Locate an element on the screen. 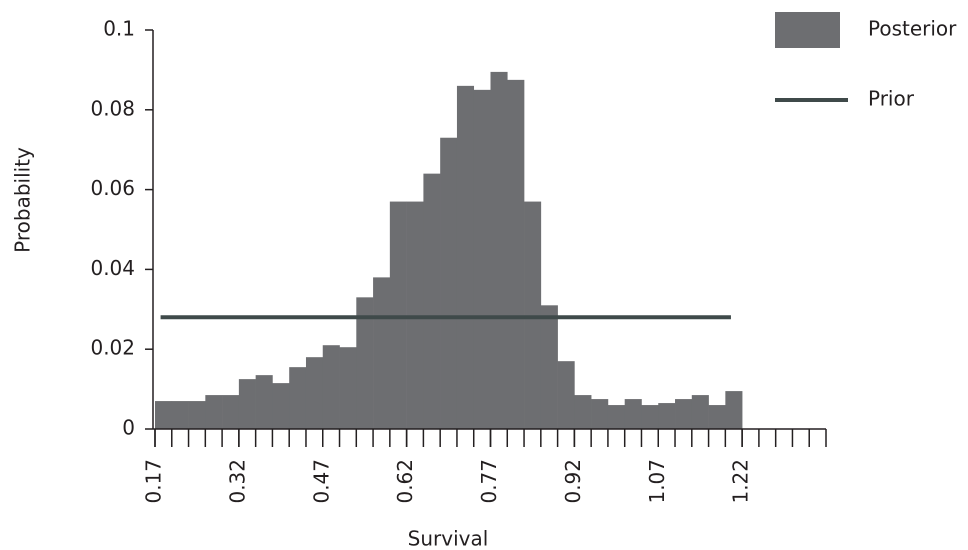 This screenshot has width=968, height=550. x-tick-label: 1.22 is located at coordinates (741, 481).